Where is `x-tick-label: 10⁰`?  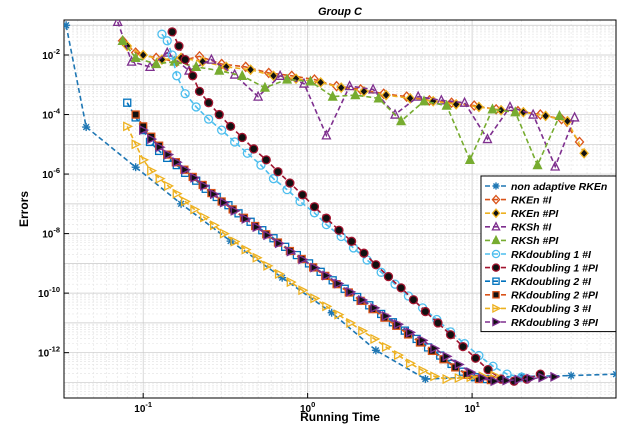
x-tick-label: 10⁰ is located at coordinates (307, 407).